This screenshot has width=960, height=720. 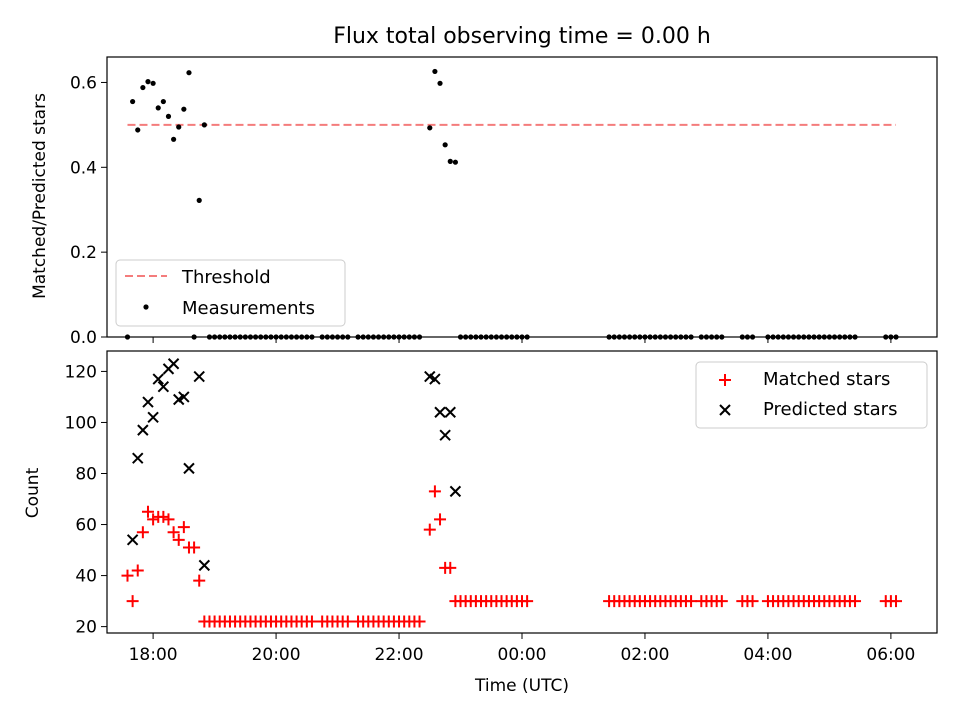 What do you see at coordinates (86, 628) in the screenshot?
I see `bottom-ytick-label: 20` at bounding box center [86, 628].